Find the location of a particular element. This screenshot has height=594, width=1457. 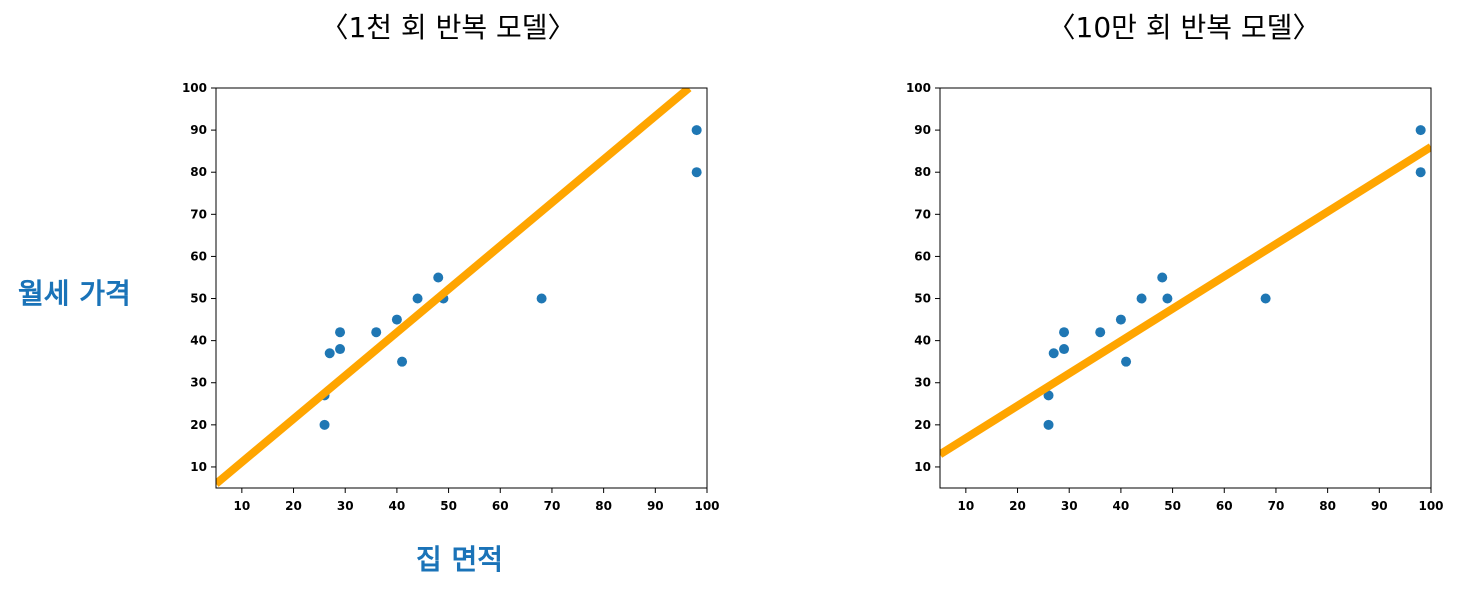

y-tick-10: 10 is located at coordinates (203, 467).